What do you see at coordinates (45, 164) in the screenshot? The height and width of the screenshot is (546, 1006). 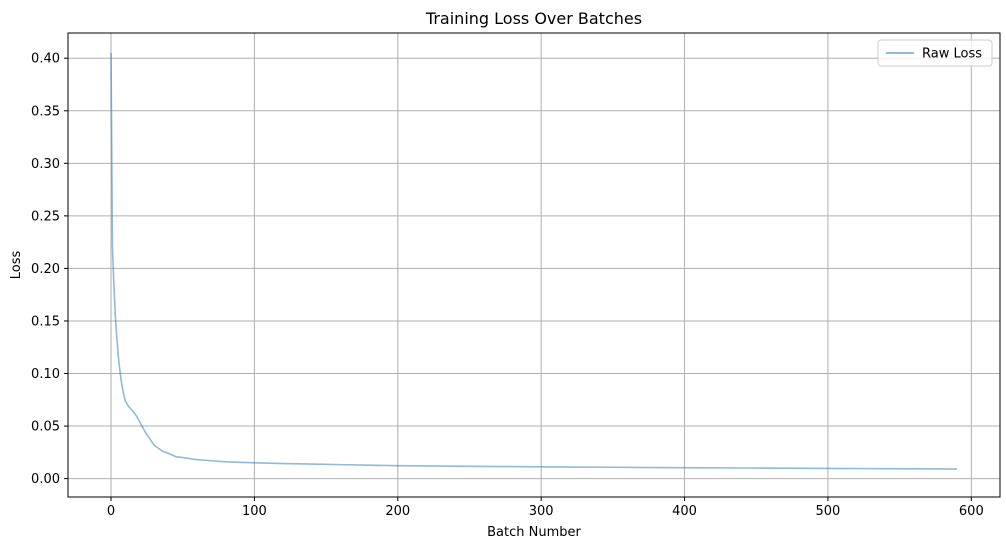 I see `y-tick-label: 0.30` at bounding box center [45, 164].